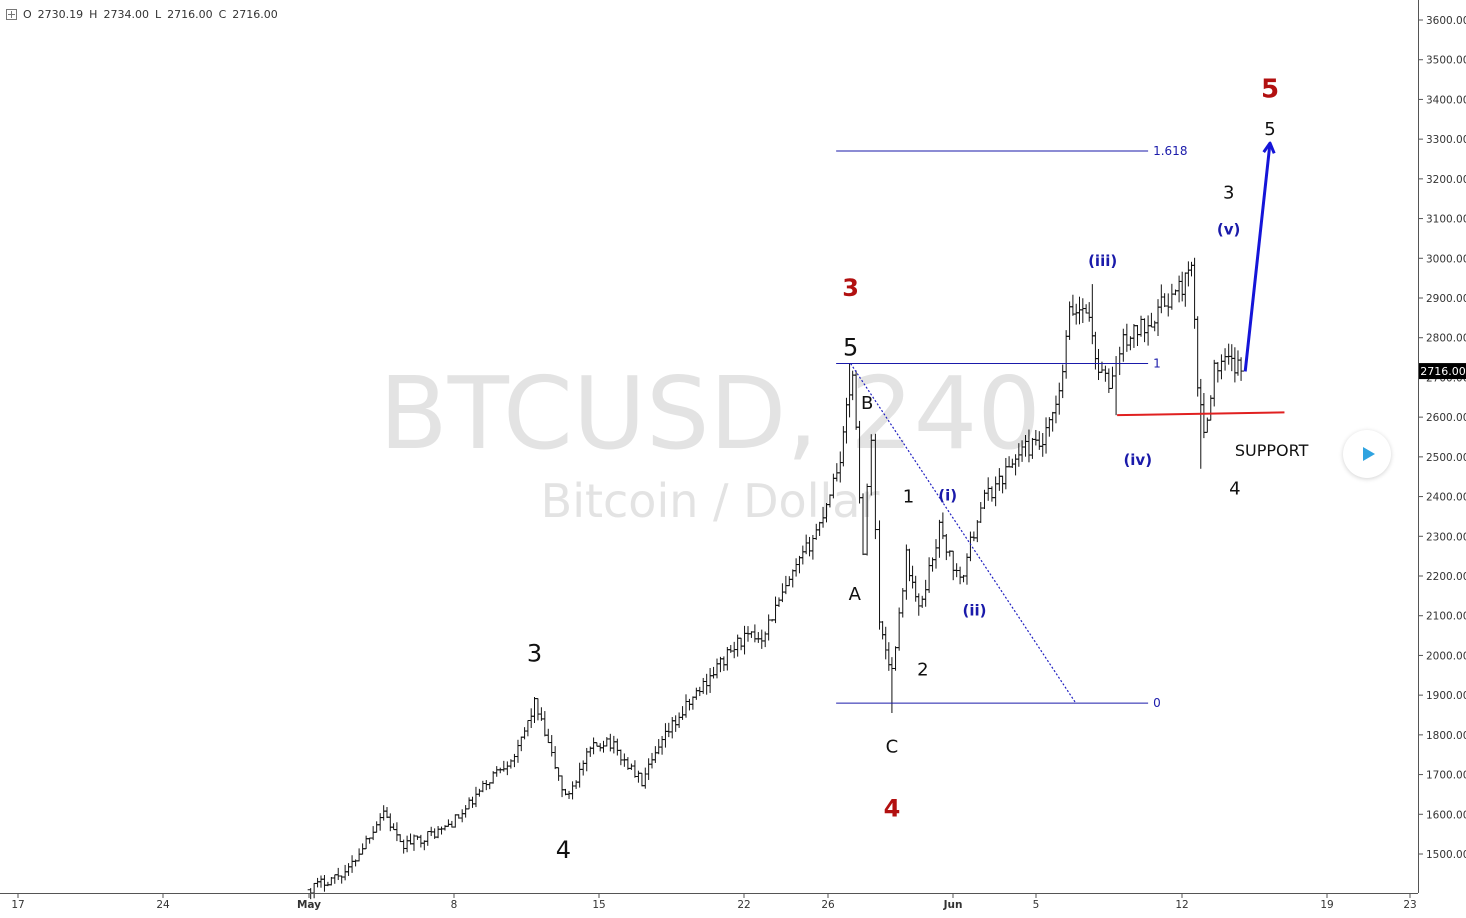 This screenshot has width=1466, height=918. Describe the element at coordinates (1269, 147) in the screenshot. I see `projection-arrowhead` at that location.